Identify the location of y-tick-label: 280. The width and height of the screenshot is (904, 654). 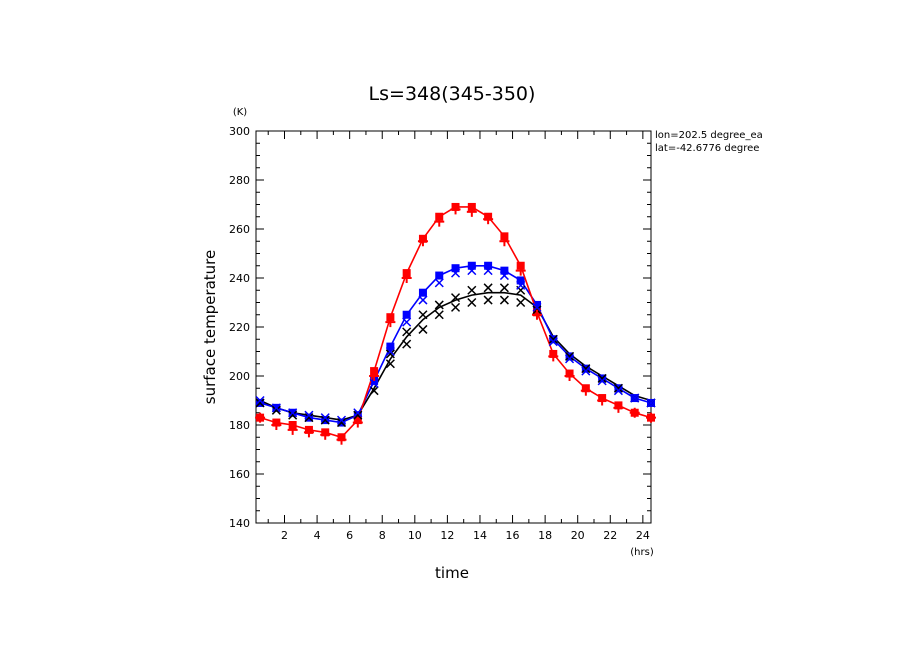
(239, 180).